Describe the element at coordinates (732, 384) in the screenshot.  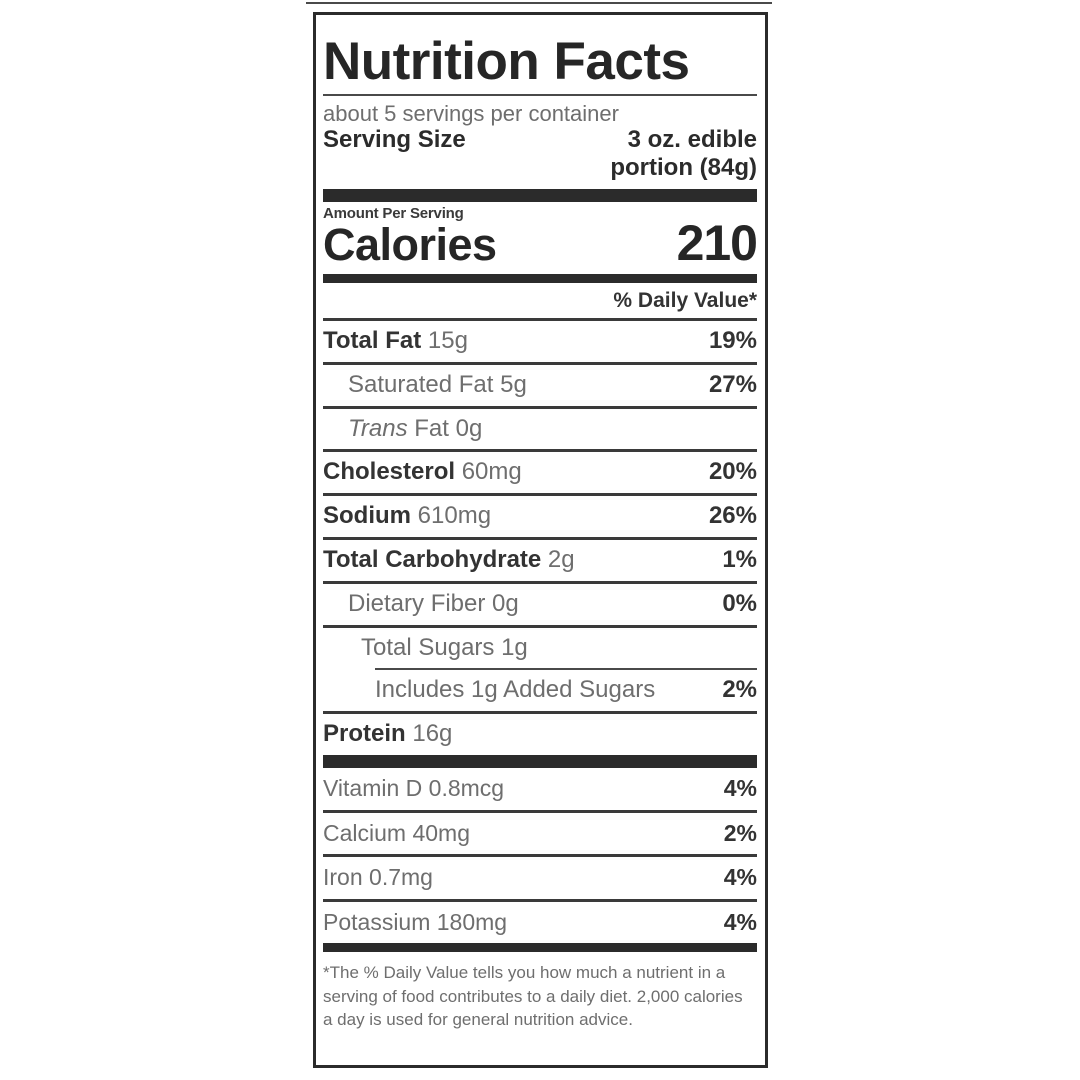
I see `nutrient-daily-value: 27%` at that location.